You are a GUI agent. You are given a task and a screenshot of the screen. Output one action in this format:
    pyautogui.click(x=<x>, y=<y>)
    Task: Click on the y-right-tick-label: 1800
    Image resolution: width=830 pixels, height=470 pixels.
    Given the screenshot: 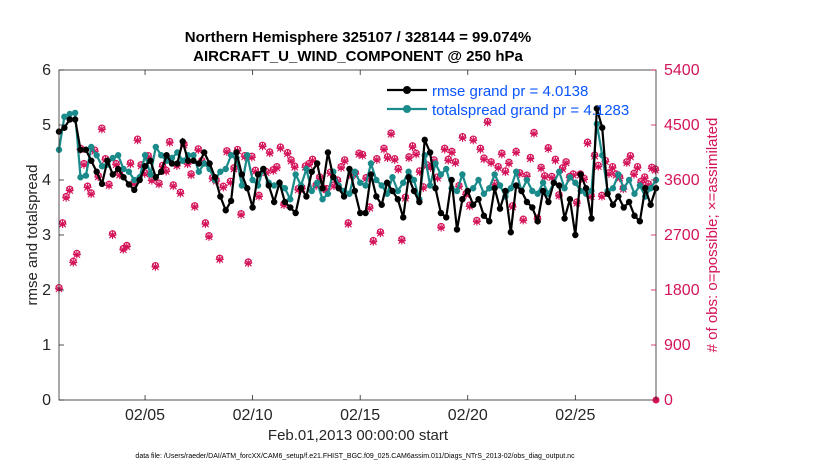 What is the action you would take?
    pyautogui.click(x=682, y=290)
    